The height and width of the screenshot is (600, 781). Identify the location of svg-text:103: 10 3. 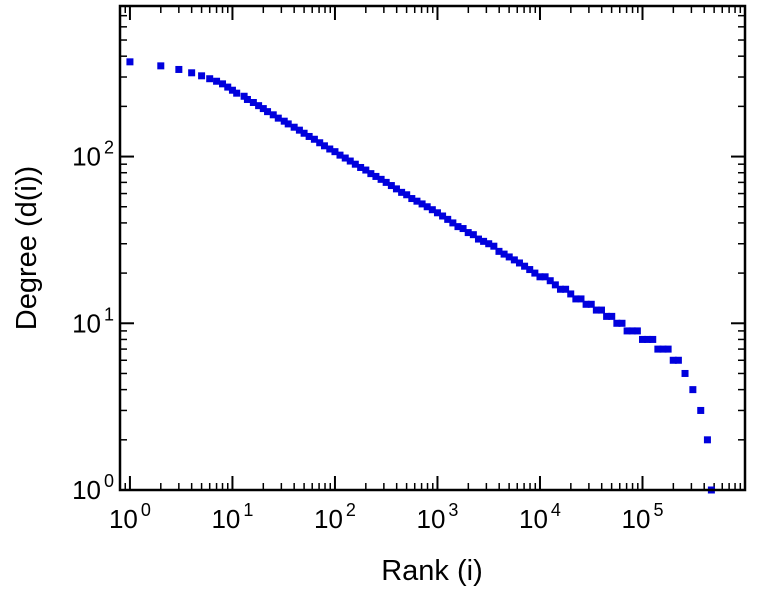
(437, 517).